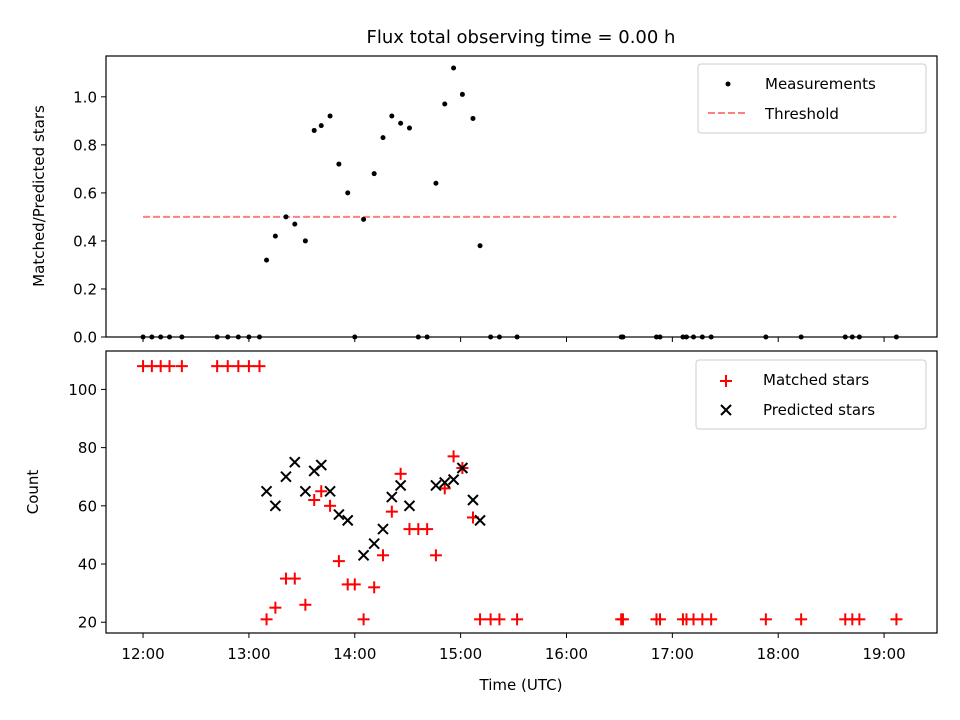  I want to click on legend-predicted-marker, so click(726, 410).